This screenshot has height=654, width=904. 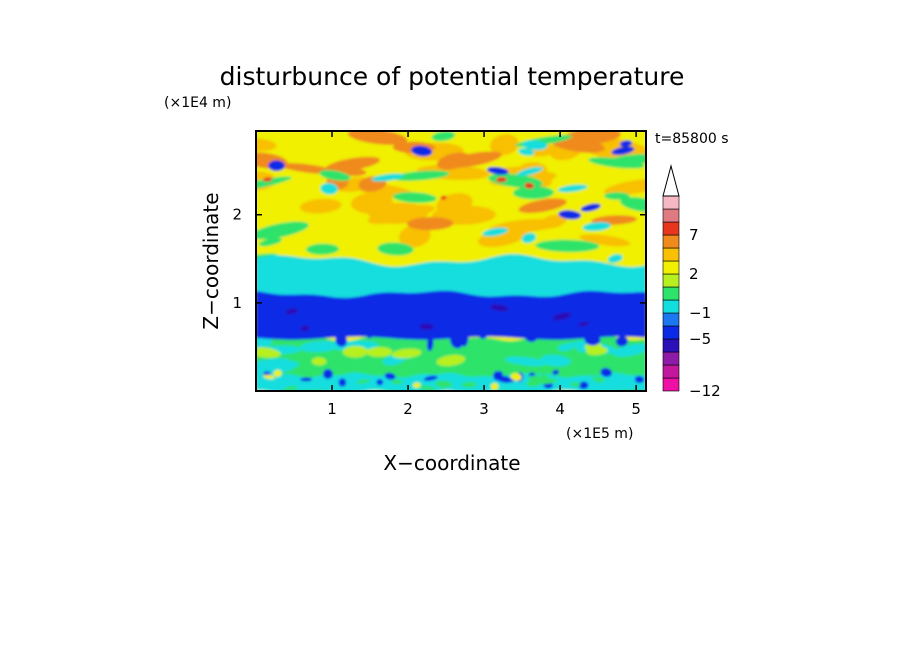 I want to click on x-tick-label: 1, so click(x=332, y=409).